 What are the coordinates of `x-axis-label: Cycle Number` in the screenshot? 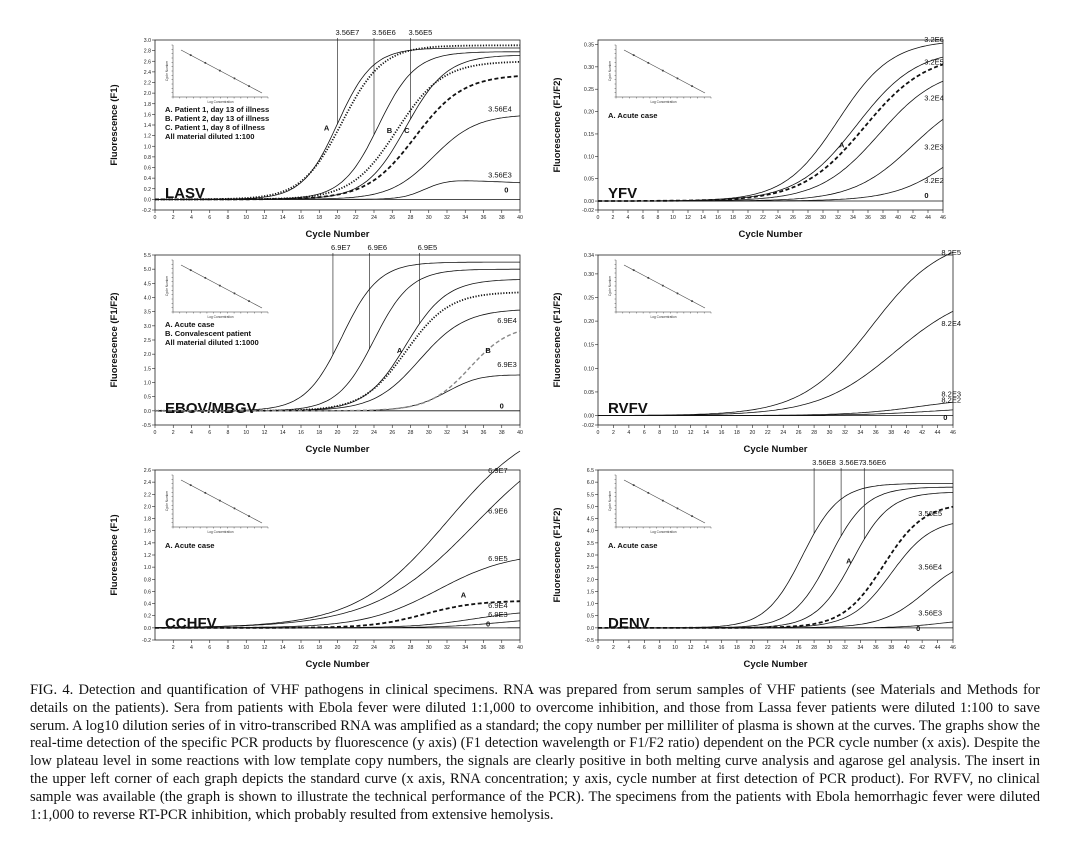 It's located at (338, 234).